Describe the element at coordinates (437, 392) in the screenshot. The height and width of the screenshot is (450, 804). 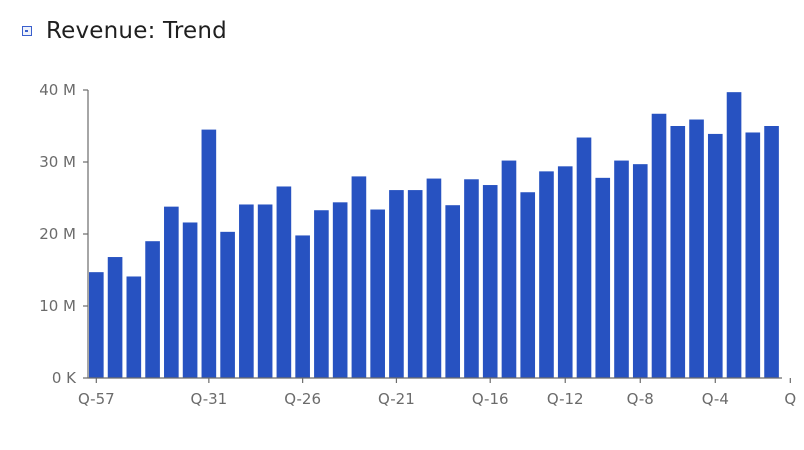
I see `x-axis: Q-57 Q-31 Q-26 Q-21 Q-16 Q-12 Q-8 Q-4 Q` at that location.